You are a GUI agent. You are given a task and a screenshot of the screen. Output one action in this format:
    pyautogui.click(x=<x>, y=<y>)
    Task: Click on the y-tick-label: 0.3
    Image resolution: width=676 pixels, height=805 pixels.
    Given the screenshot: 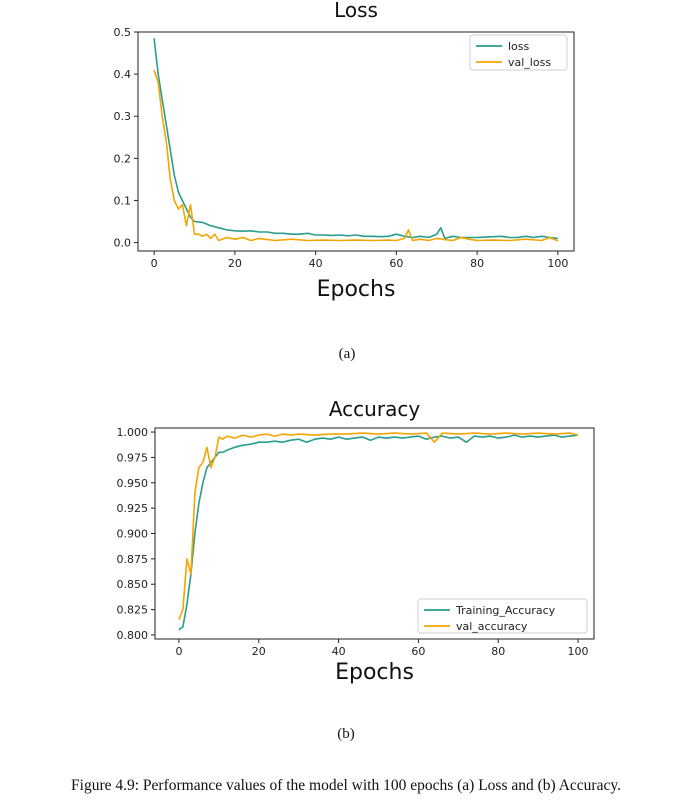 What is the action you would take?
    pyautogui.click(x=123, y=116)
    